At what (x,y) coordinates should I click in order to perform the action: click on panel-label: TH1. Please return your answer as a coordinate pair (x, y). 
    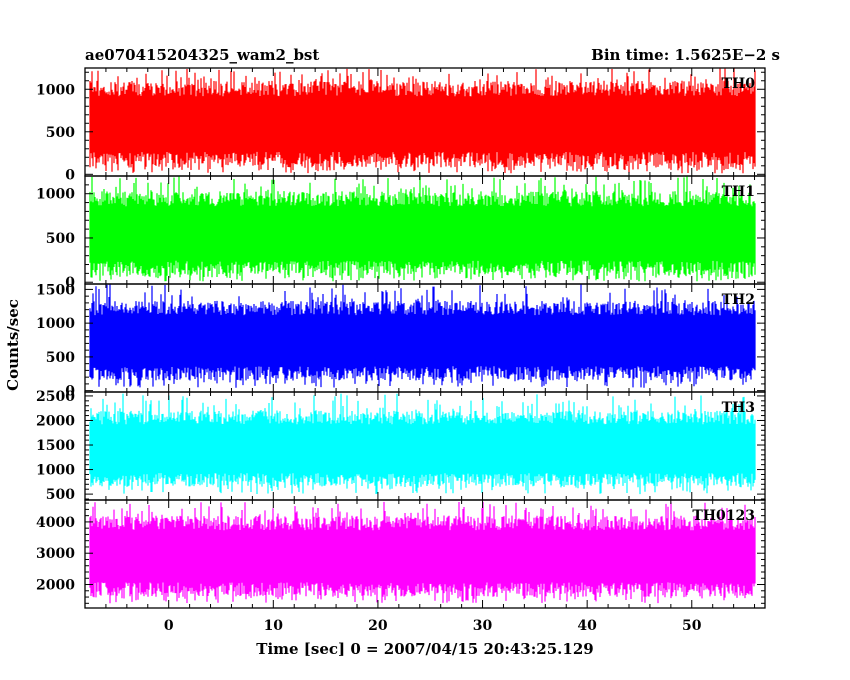
    Looking at the image, I should click on (738, 192).